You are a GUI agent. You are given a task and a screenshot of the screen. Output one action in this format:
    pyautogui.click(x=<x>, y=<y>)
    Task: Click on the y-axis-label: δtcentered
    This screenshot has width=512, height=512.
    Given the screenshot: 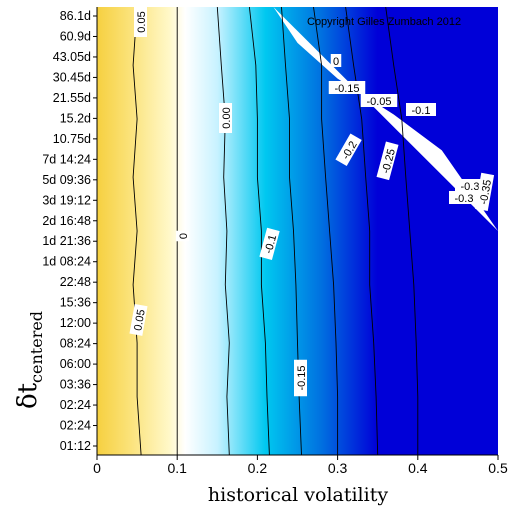 What is the action you would take?
    pyautogui.click(x=29, y=360)
    